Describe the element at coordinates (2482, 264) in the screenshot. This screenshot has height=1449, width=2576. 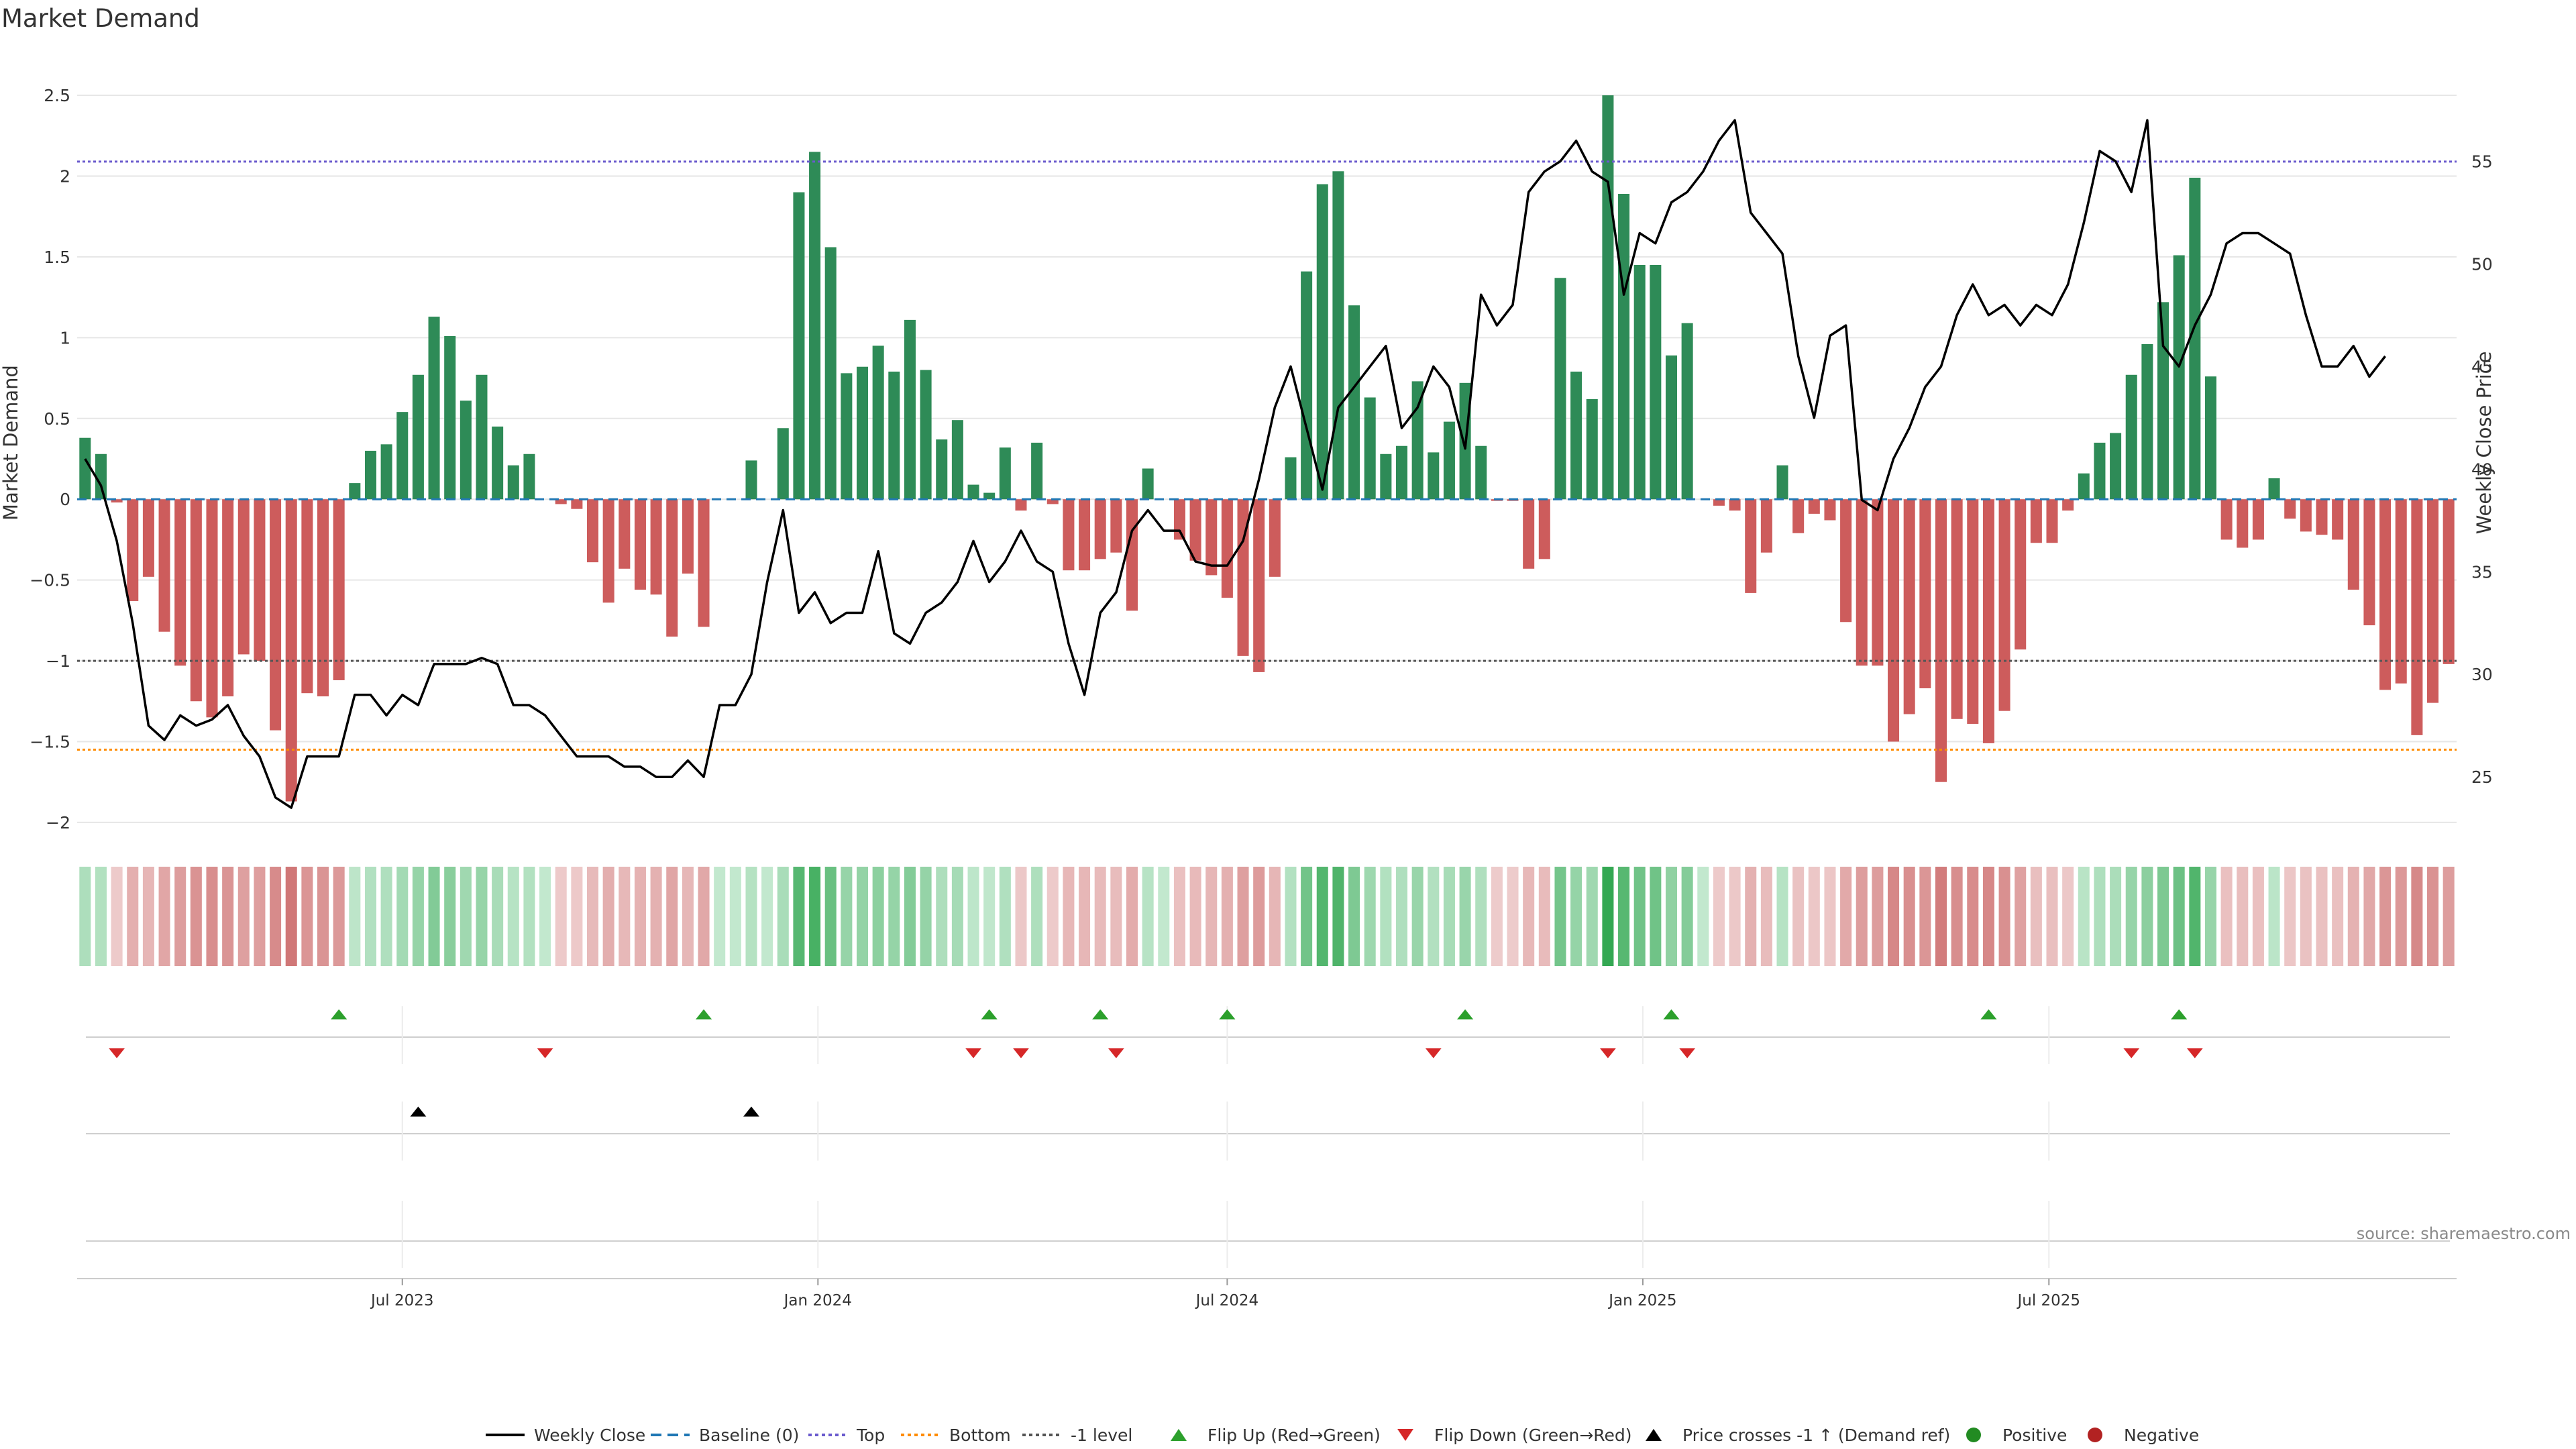
I see `y2-tick-label: 50` at that location.